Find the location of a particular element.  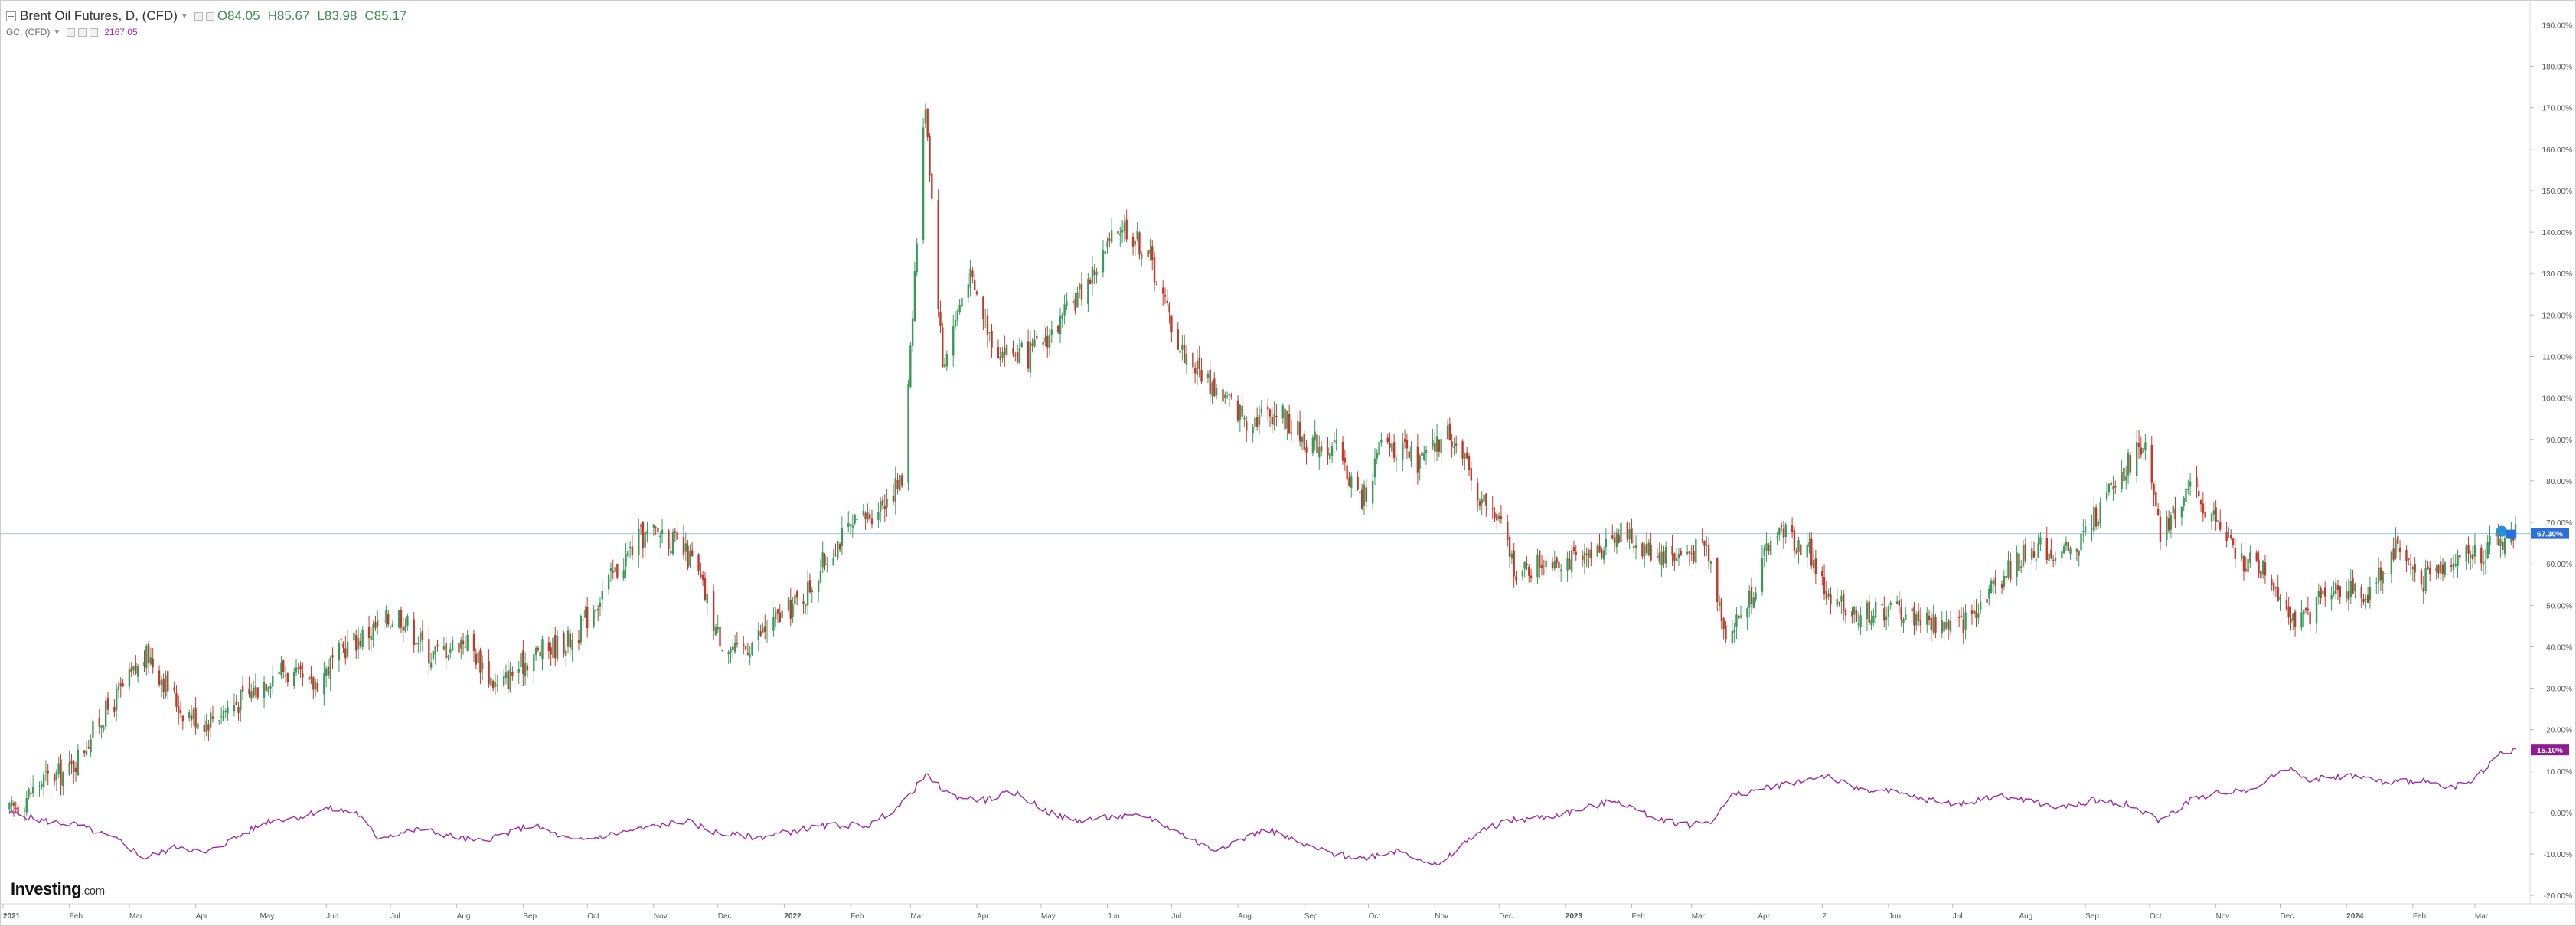

close-icon is located at coordinates (94, 32).